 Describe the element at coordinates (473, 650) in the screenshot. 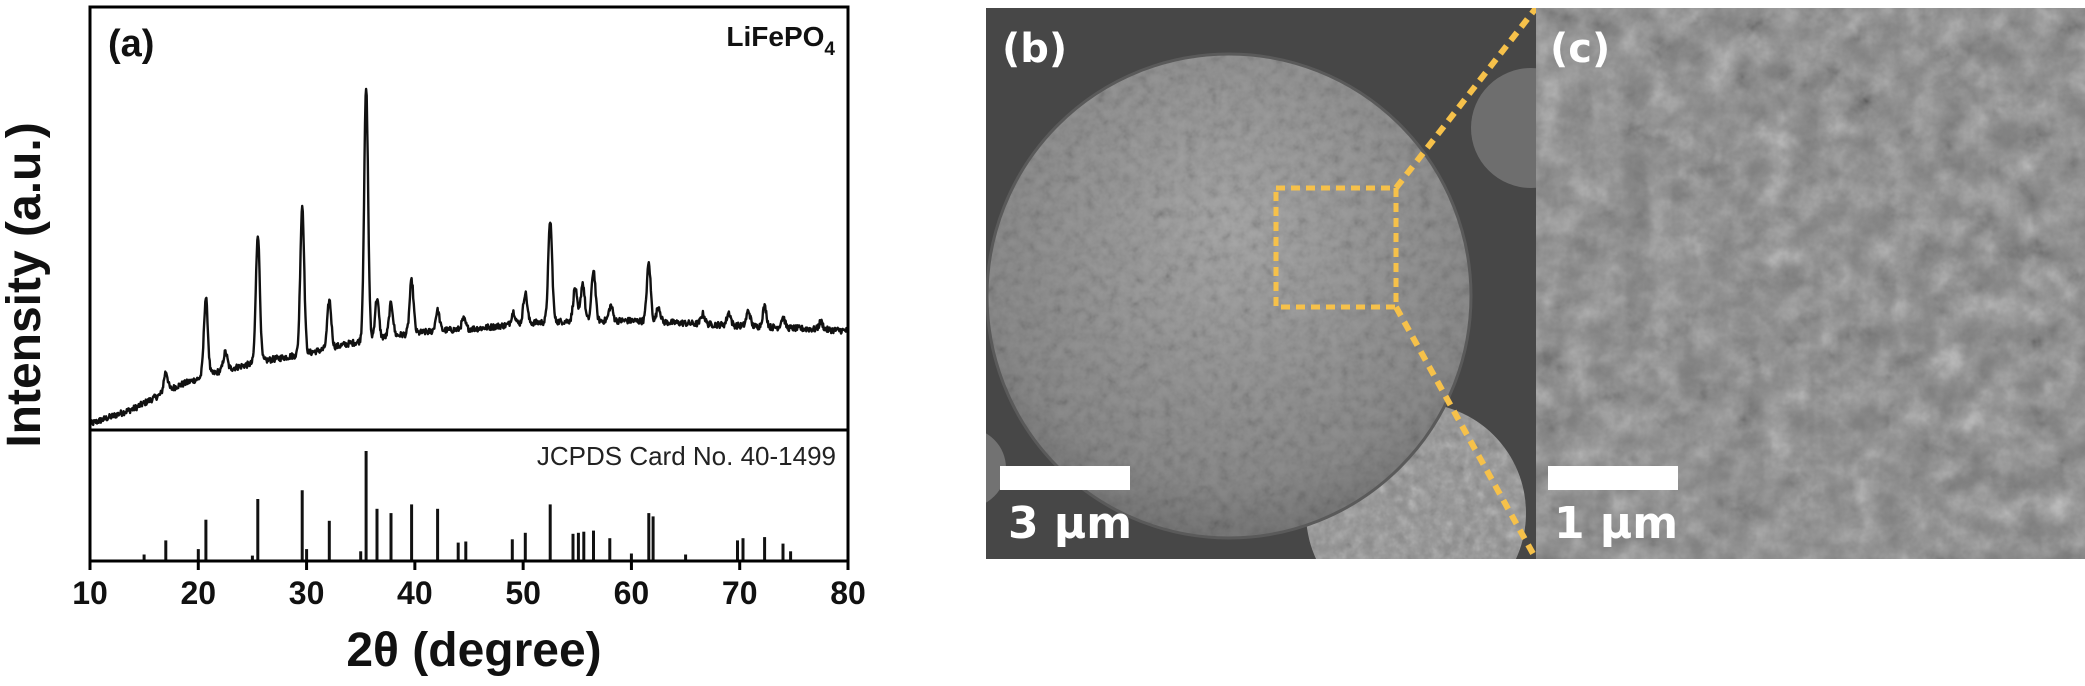

I see `x-axis-label: 2θ (degree)` at that location.